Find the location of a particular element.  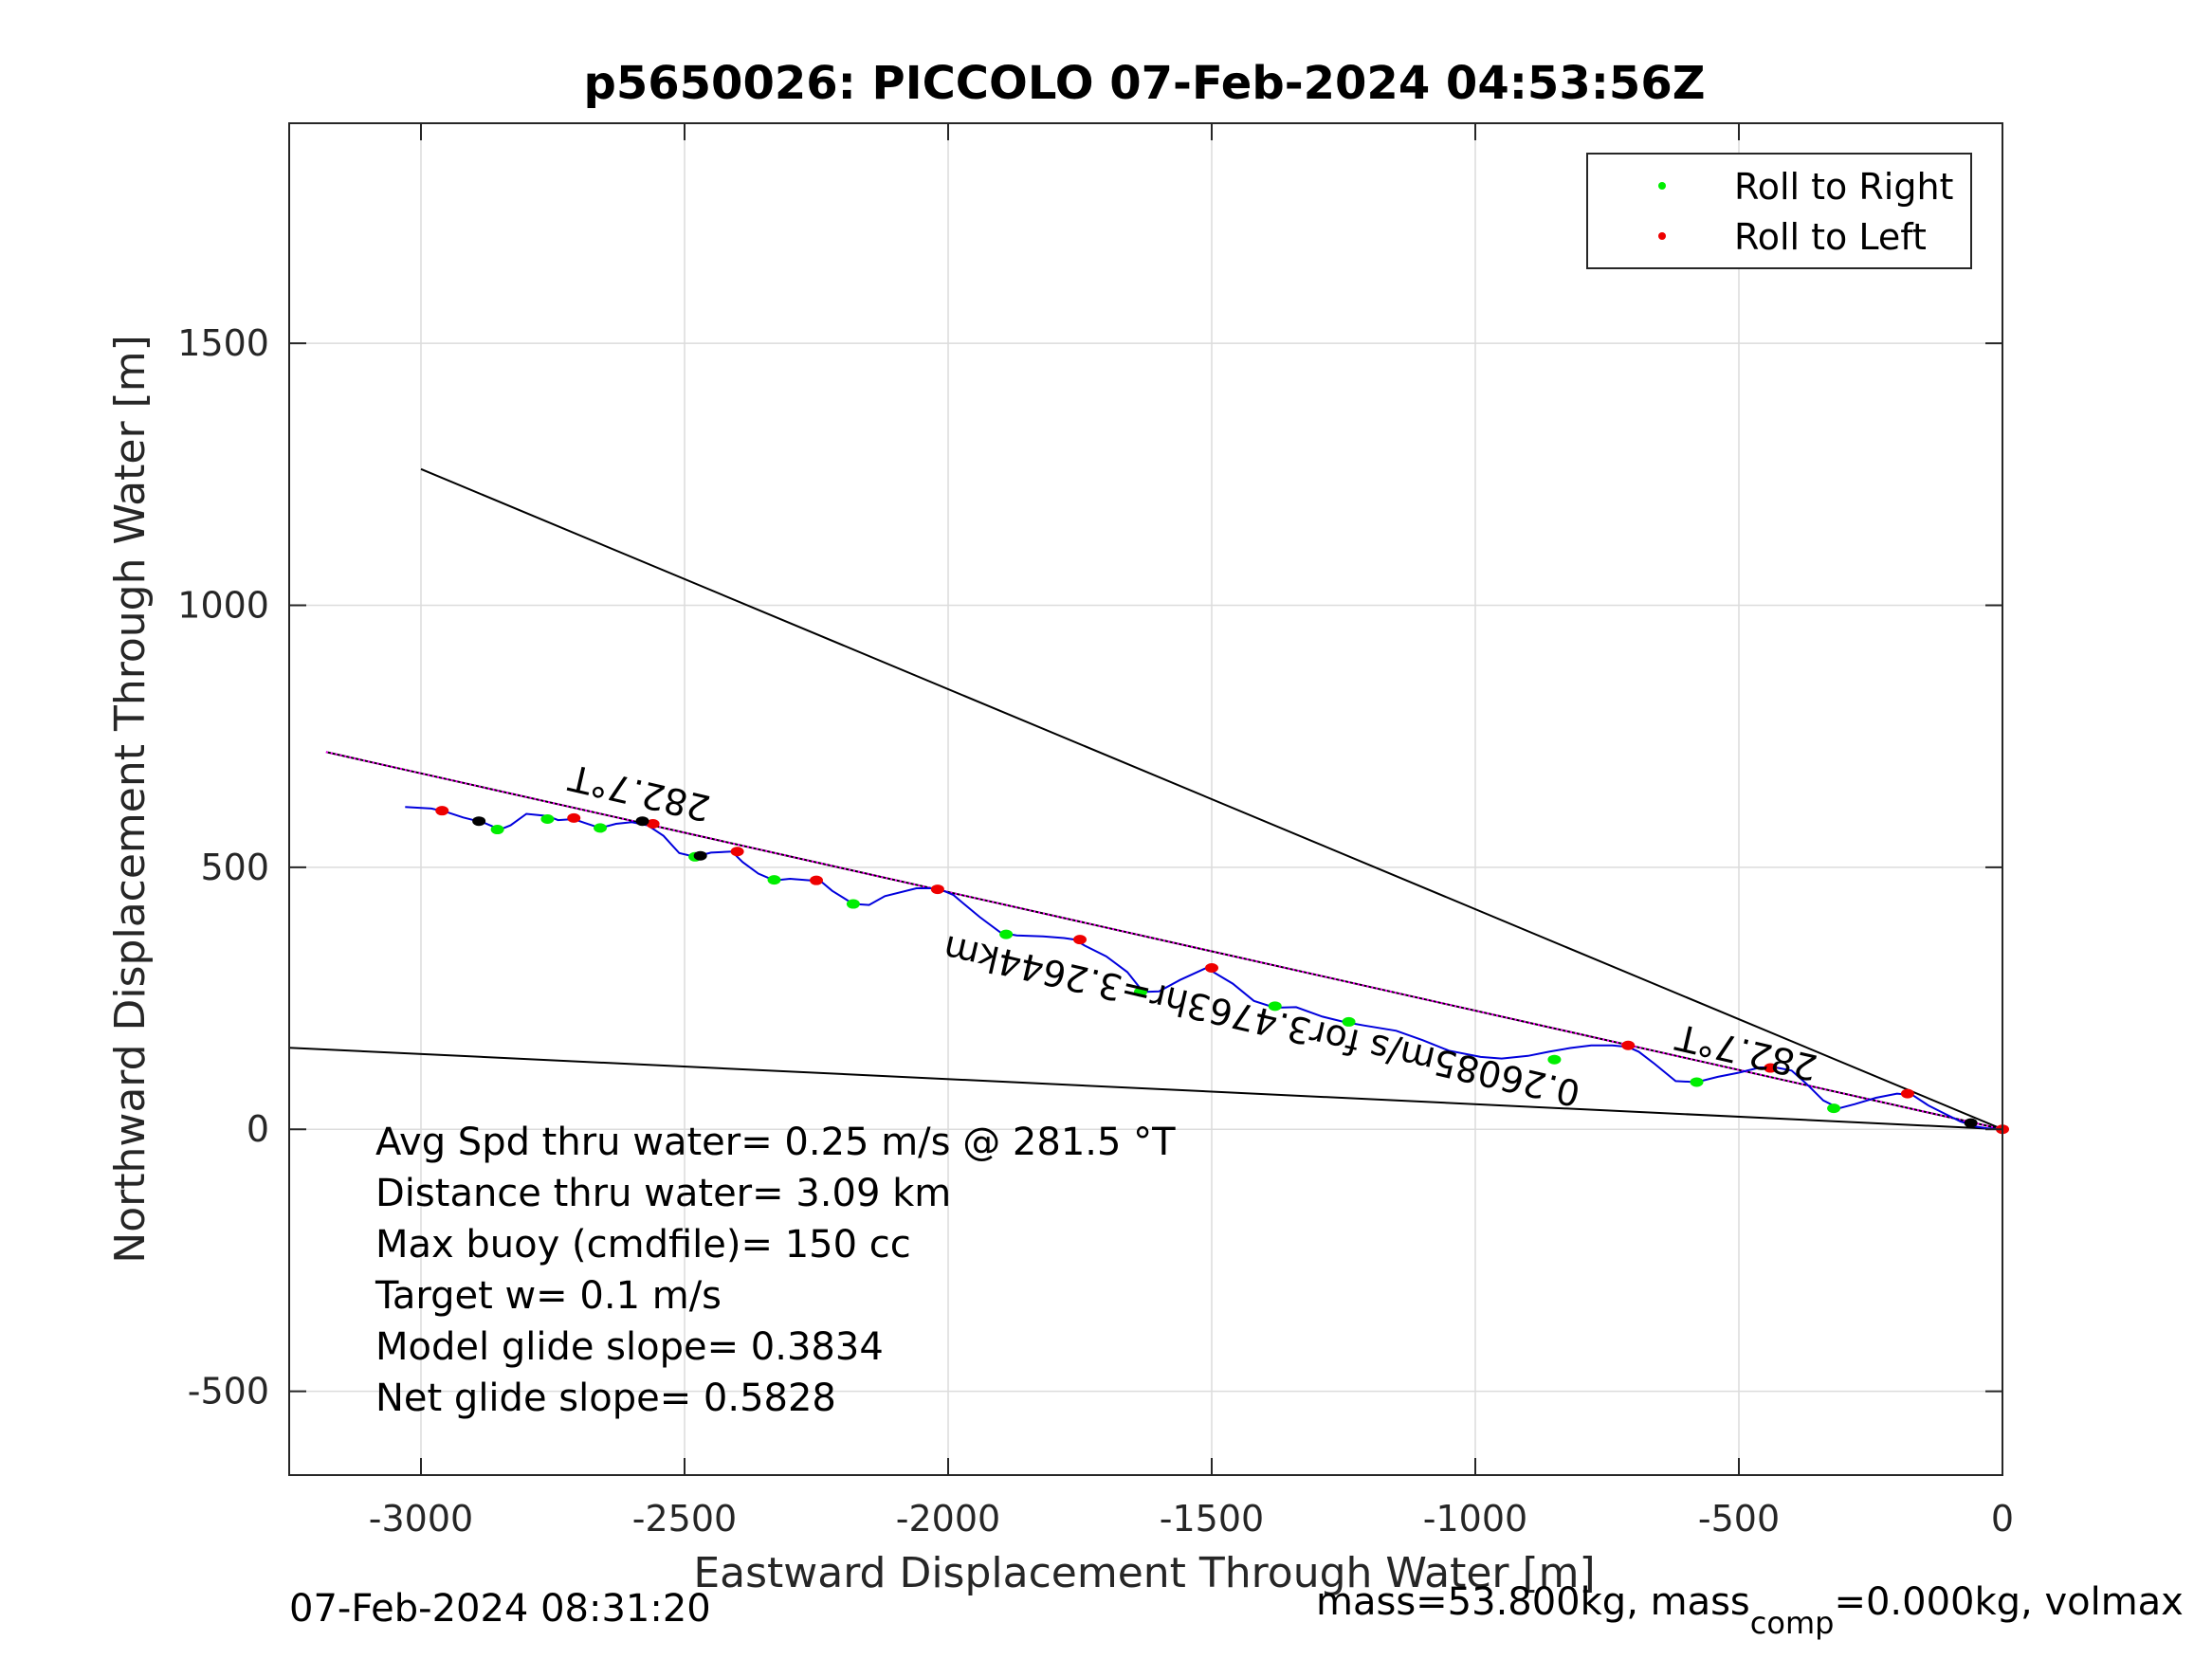

footer-mass-subscript: comp is located at coordinates (1792, 1623).